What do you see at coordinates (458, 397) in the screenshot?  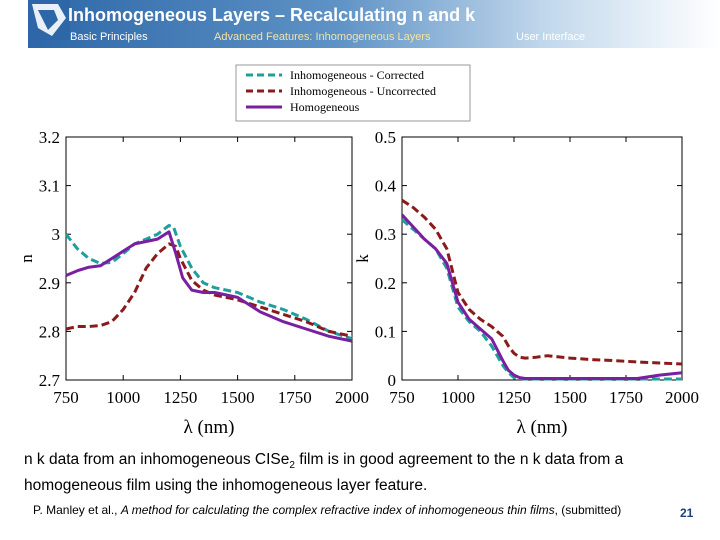 I see `x-tick-label-1-1: 1000` at bounding box center [458, 397].